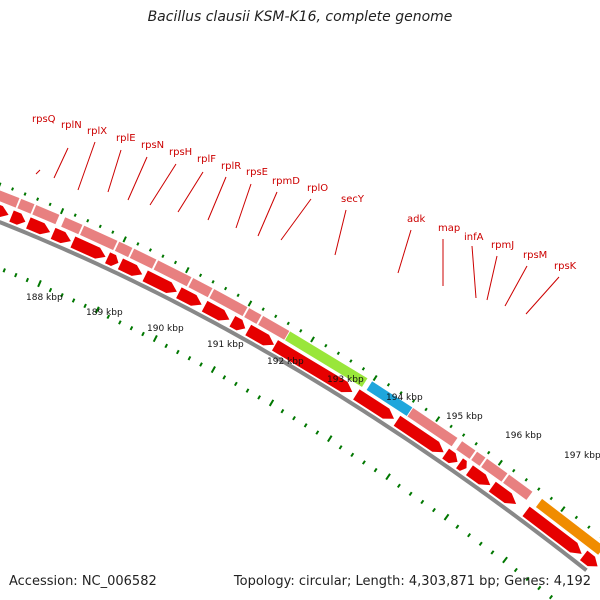 This screenshot has width=600, height=600. Describe the element at coordinates (582, 456) in the screenshot. I see `scale-label: 197 kbp` at that location.